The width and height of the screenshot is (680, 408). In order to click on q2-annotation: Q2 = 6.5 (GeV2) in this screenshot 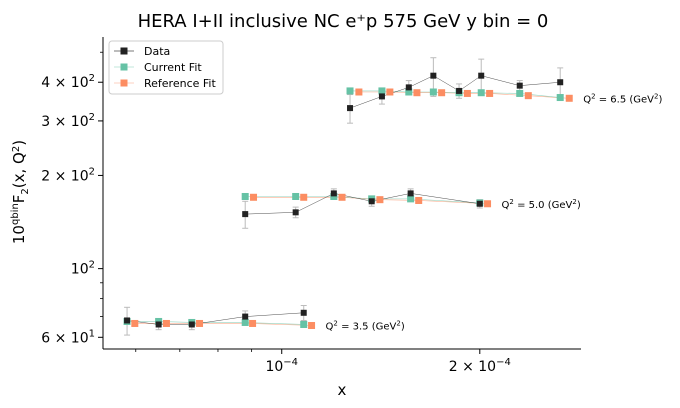, I will do `click(622, 98)`.